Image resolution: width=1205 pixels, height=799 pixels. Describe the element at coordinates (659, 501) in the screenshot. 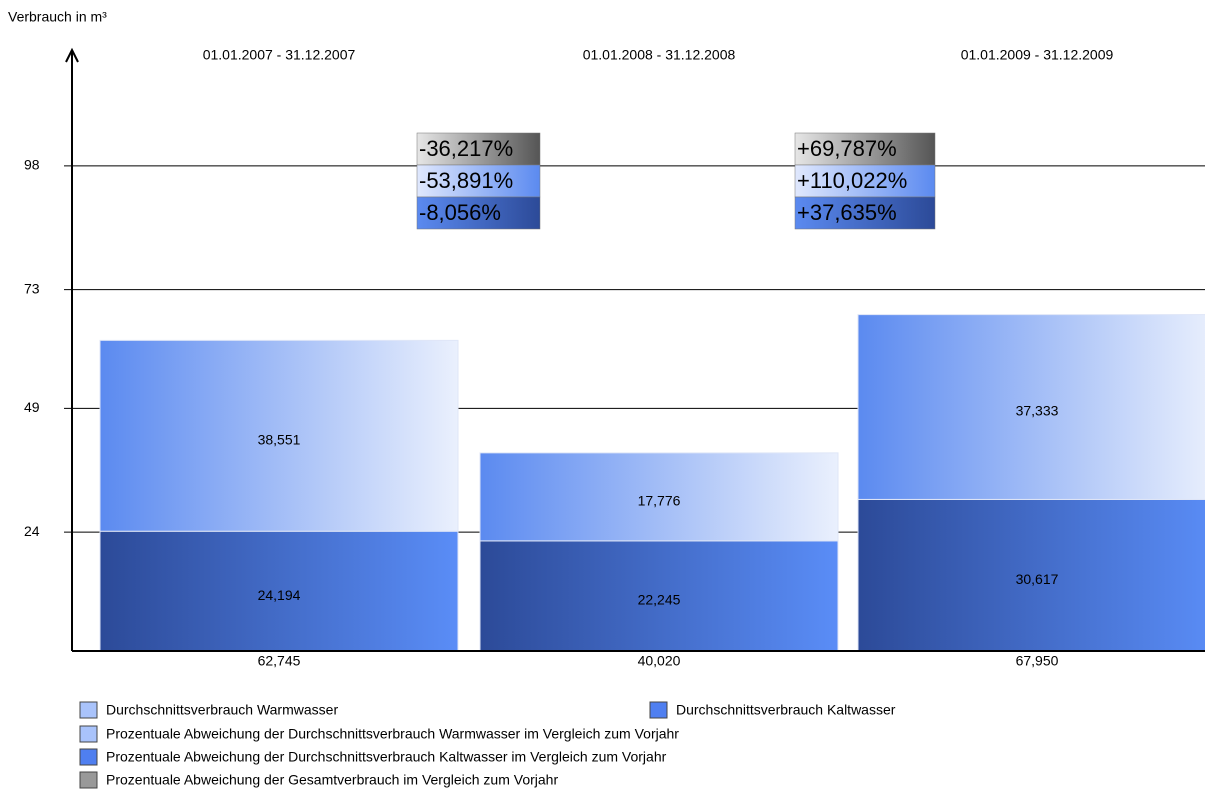

I see `value-label: 17,776` at that location.